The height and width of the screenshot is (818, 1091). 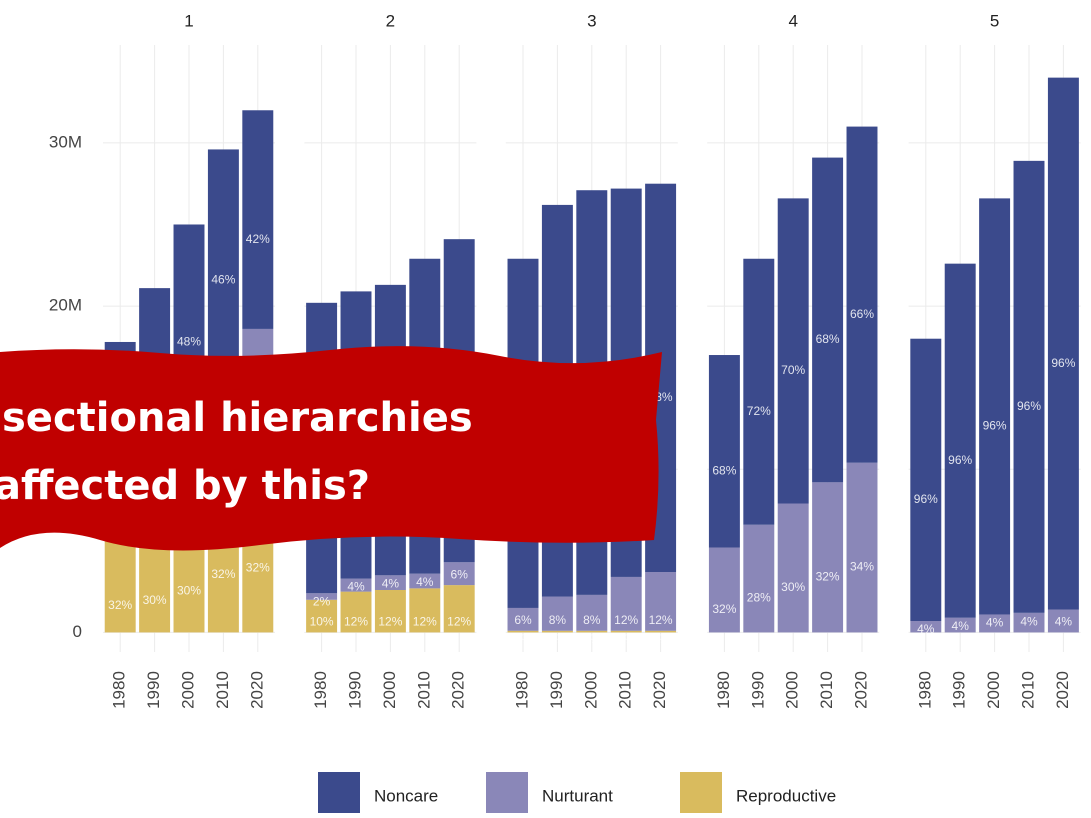 What do you see at coordinates (322, 622) in the screenshot?
I see `value-label: 10%` at bounding box center [322, 622].